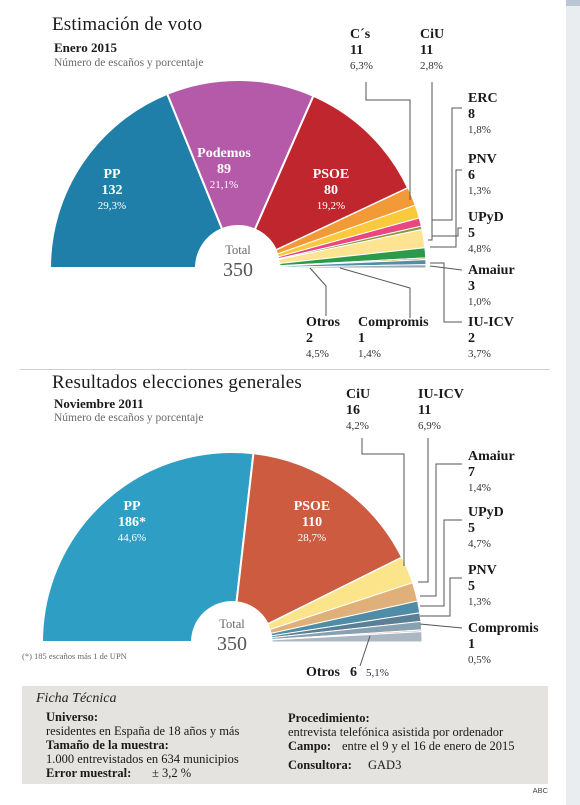 The height and width of the screenshot is (805, 580). Describe the element at coordinates (479, 602) in the screenshot. I see `chart2-label-pnv-pct: 1,3%` at that location.